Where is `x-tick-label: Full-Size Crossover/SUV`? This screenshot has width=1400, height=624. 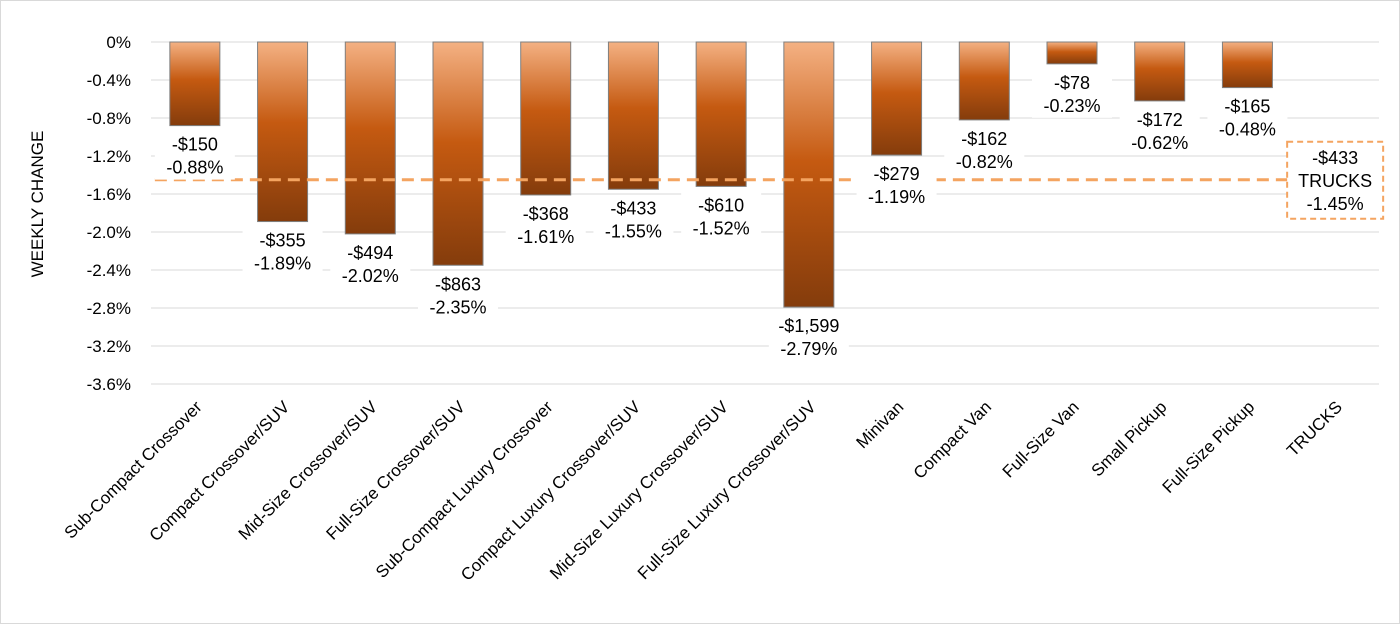
x-tick-label: Full-Size Crossover/SUV is located at coordinates (395, 470).